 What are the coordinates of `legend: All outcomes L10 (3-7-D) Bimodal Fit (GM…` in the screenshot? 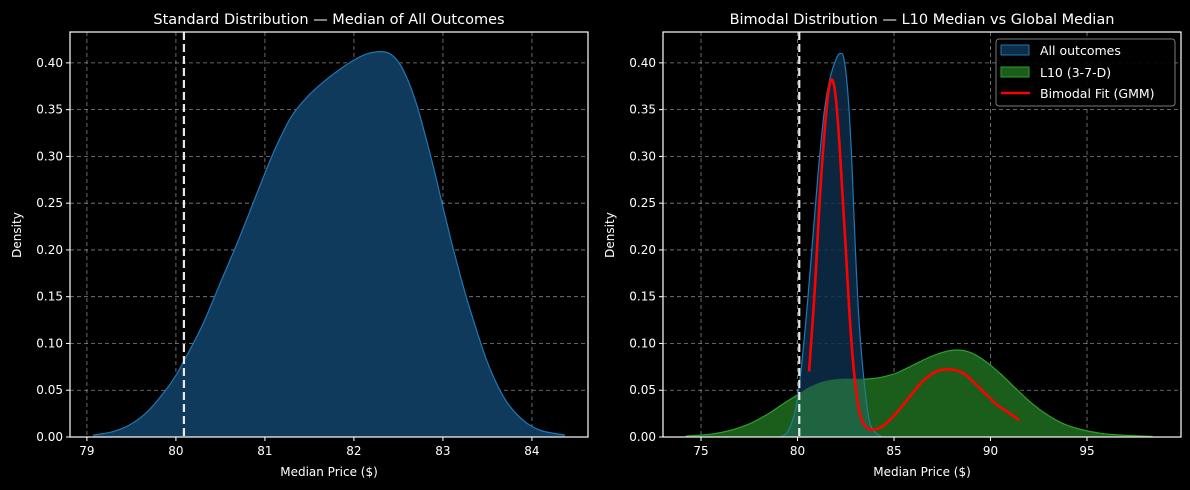 It's located at (1085, 72).